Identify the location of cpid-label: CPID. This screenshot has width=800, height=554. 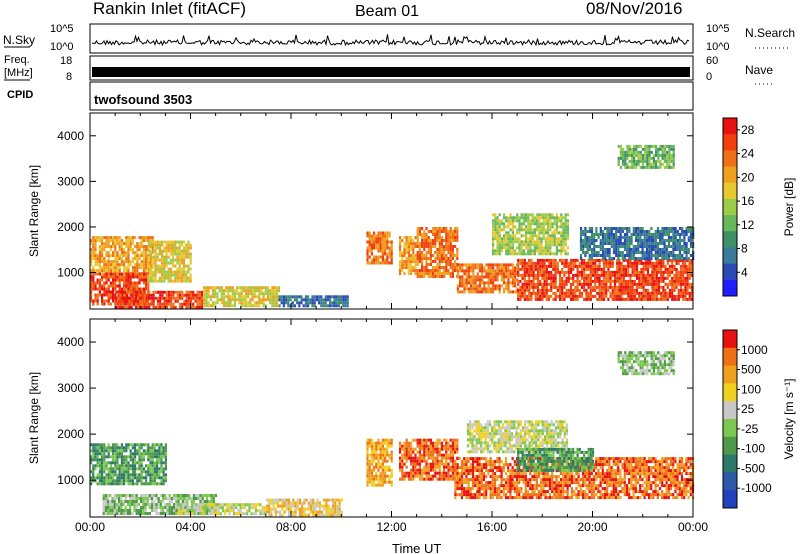
(20, 95).